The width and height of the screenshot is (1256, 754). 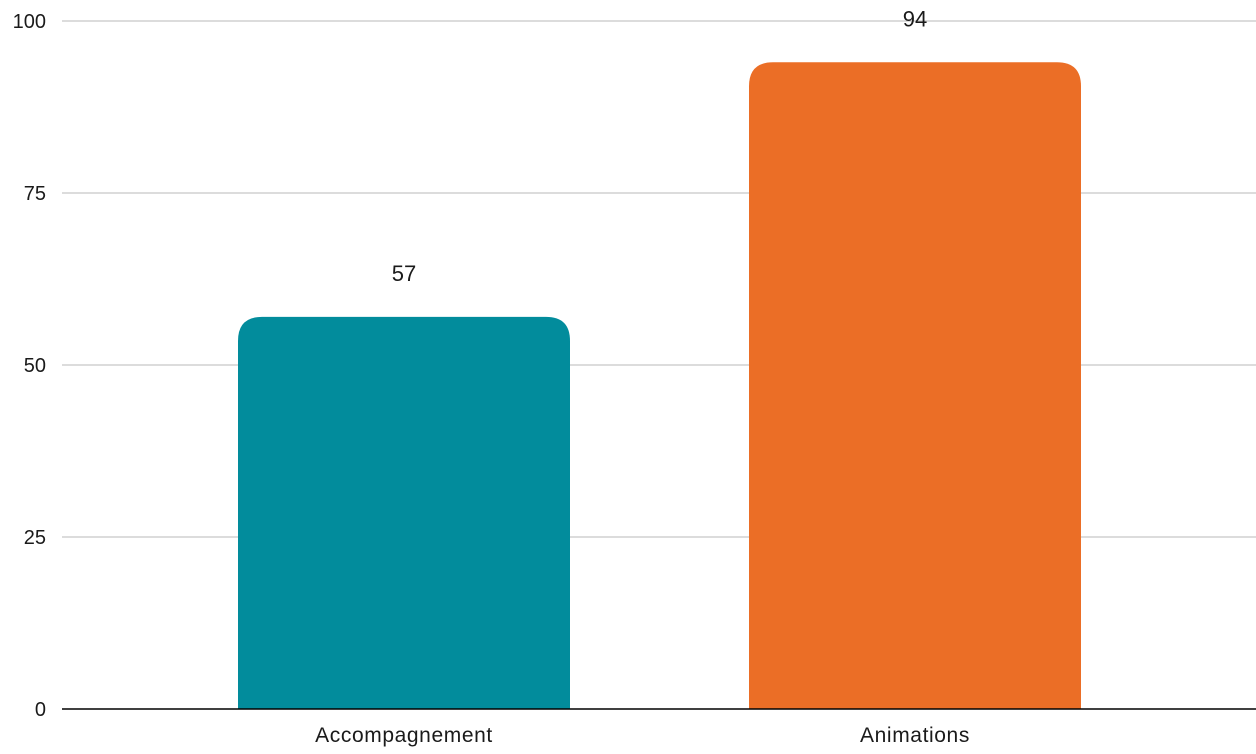 I want to click on x-category-label: Accompagnement, so click(x=404, y=735).